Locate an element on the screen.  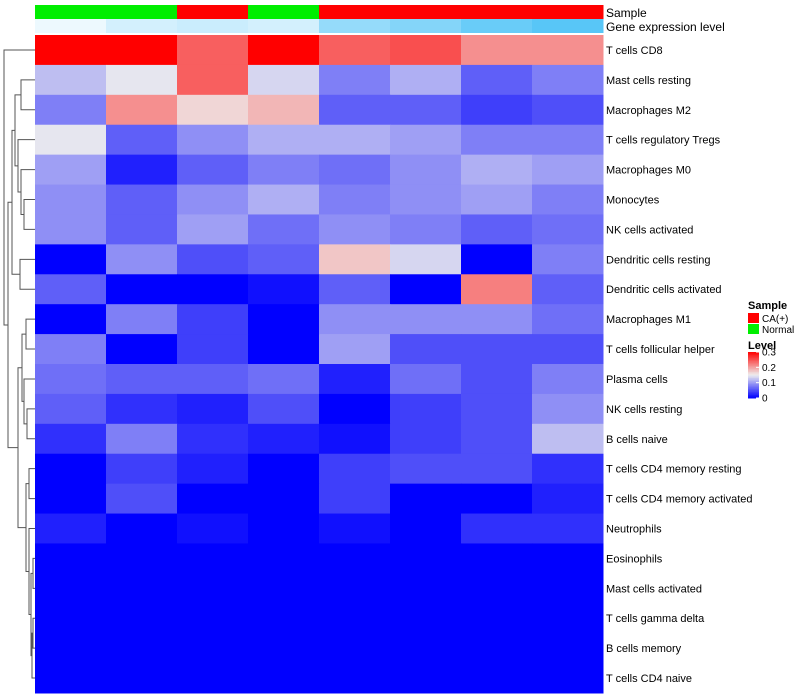
annotation-label-gene-expression: Gene expression level is located at coordinates (665, 27).